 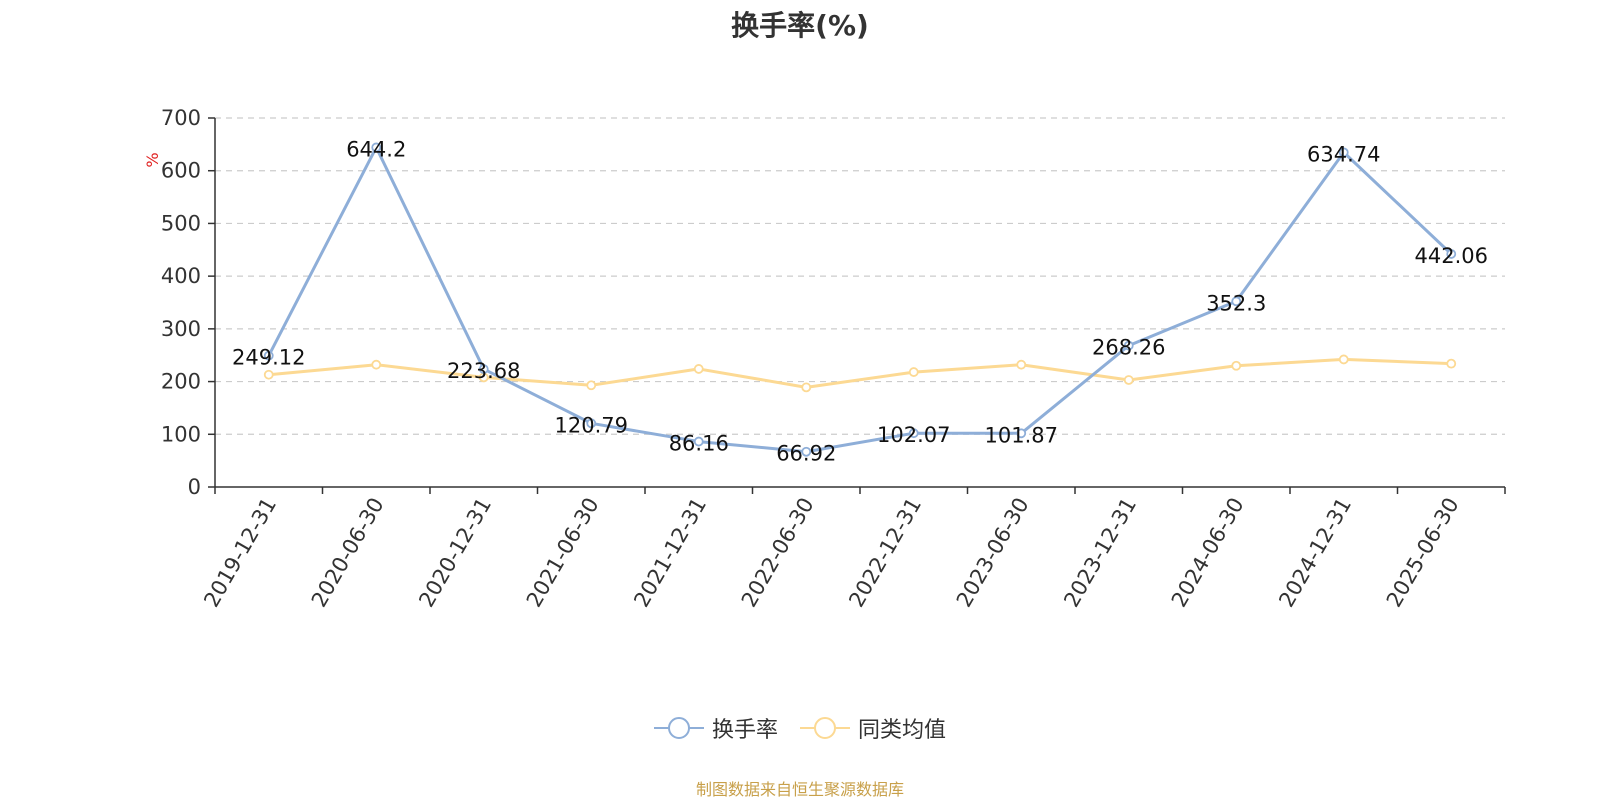 I want to click on x-tick-label: 2024-12-31, so click(x=1315, y=553).